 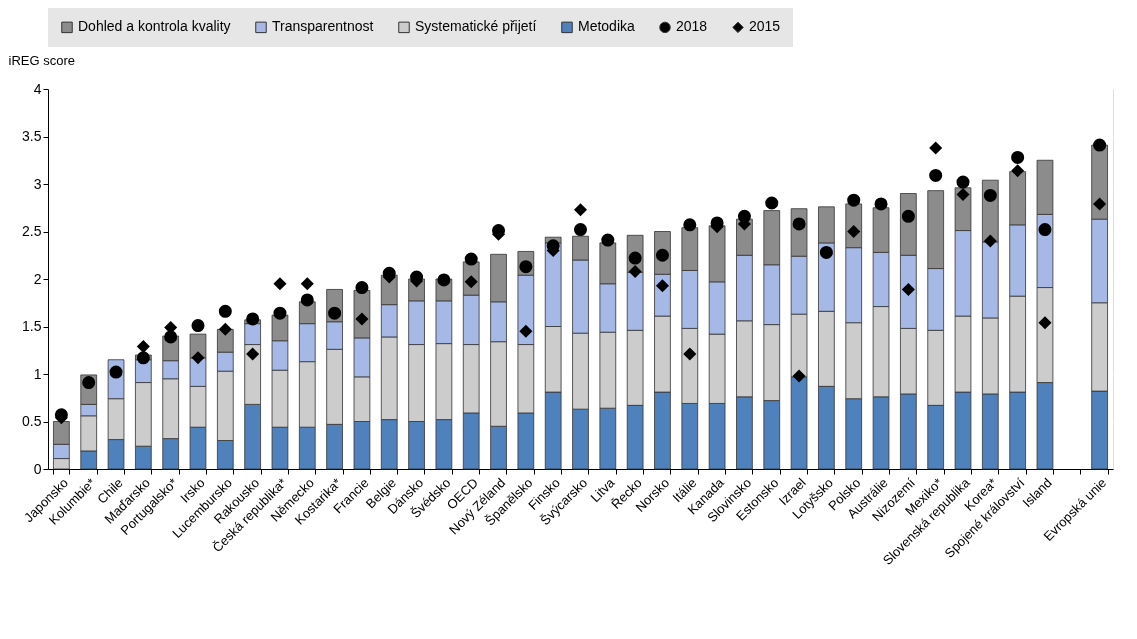 I want to click on y-tick-label: 3, so click(x=37, y=183).